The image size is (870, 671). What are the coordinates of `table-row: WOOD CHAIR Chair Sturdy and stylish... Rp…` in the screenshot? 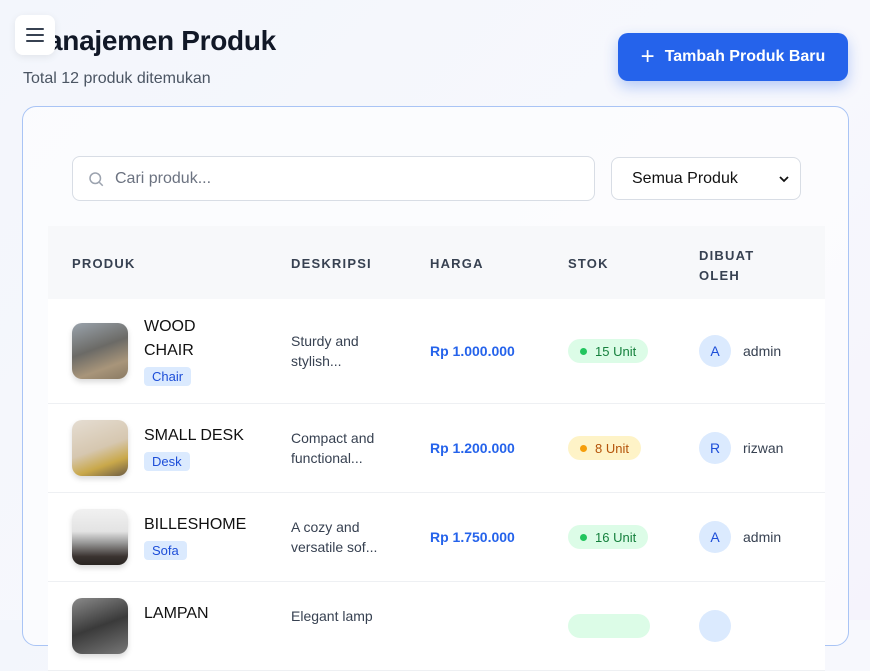 It's located at (436, 351).